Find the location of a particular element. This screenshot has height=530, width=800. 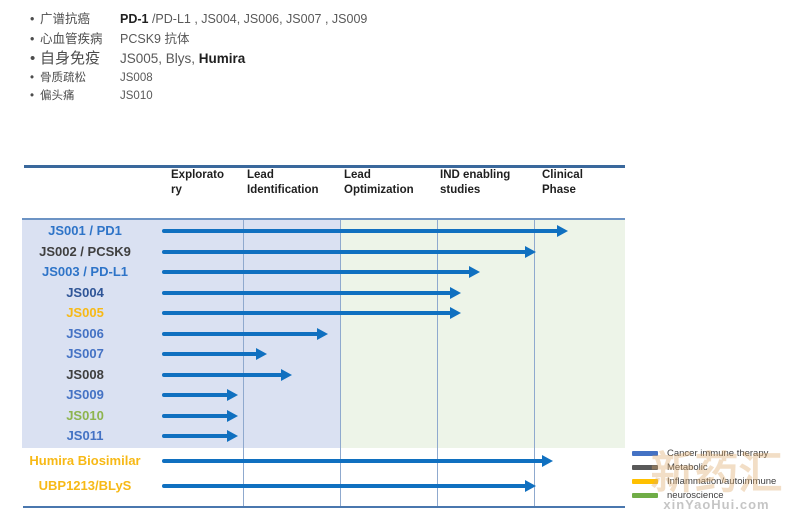

legend-item: Inflammation/autoimmune is located at coordinates (704, 481).